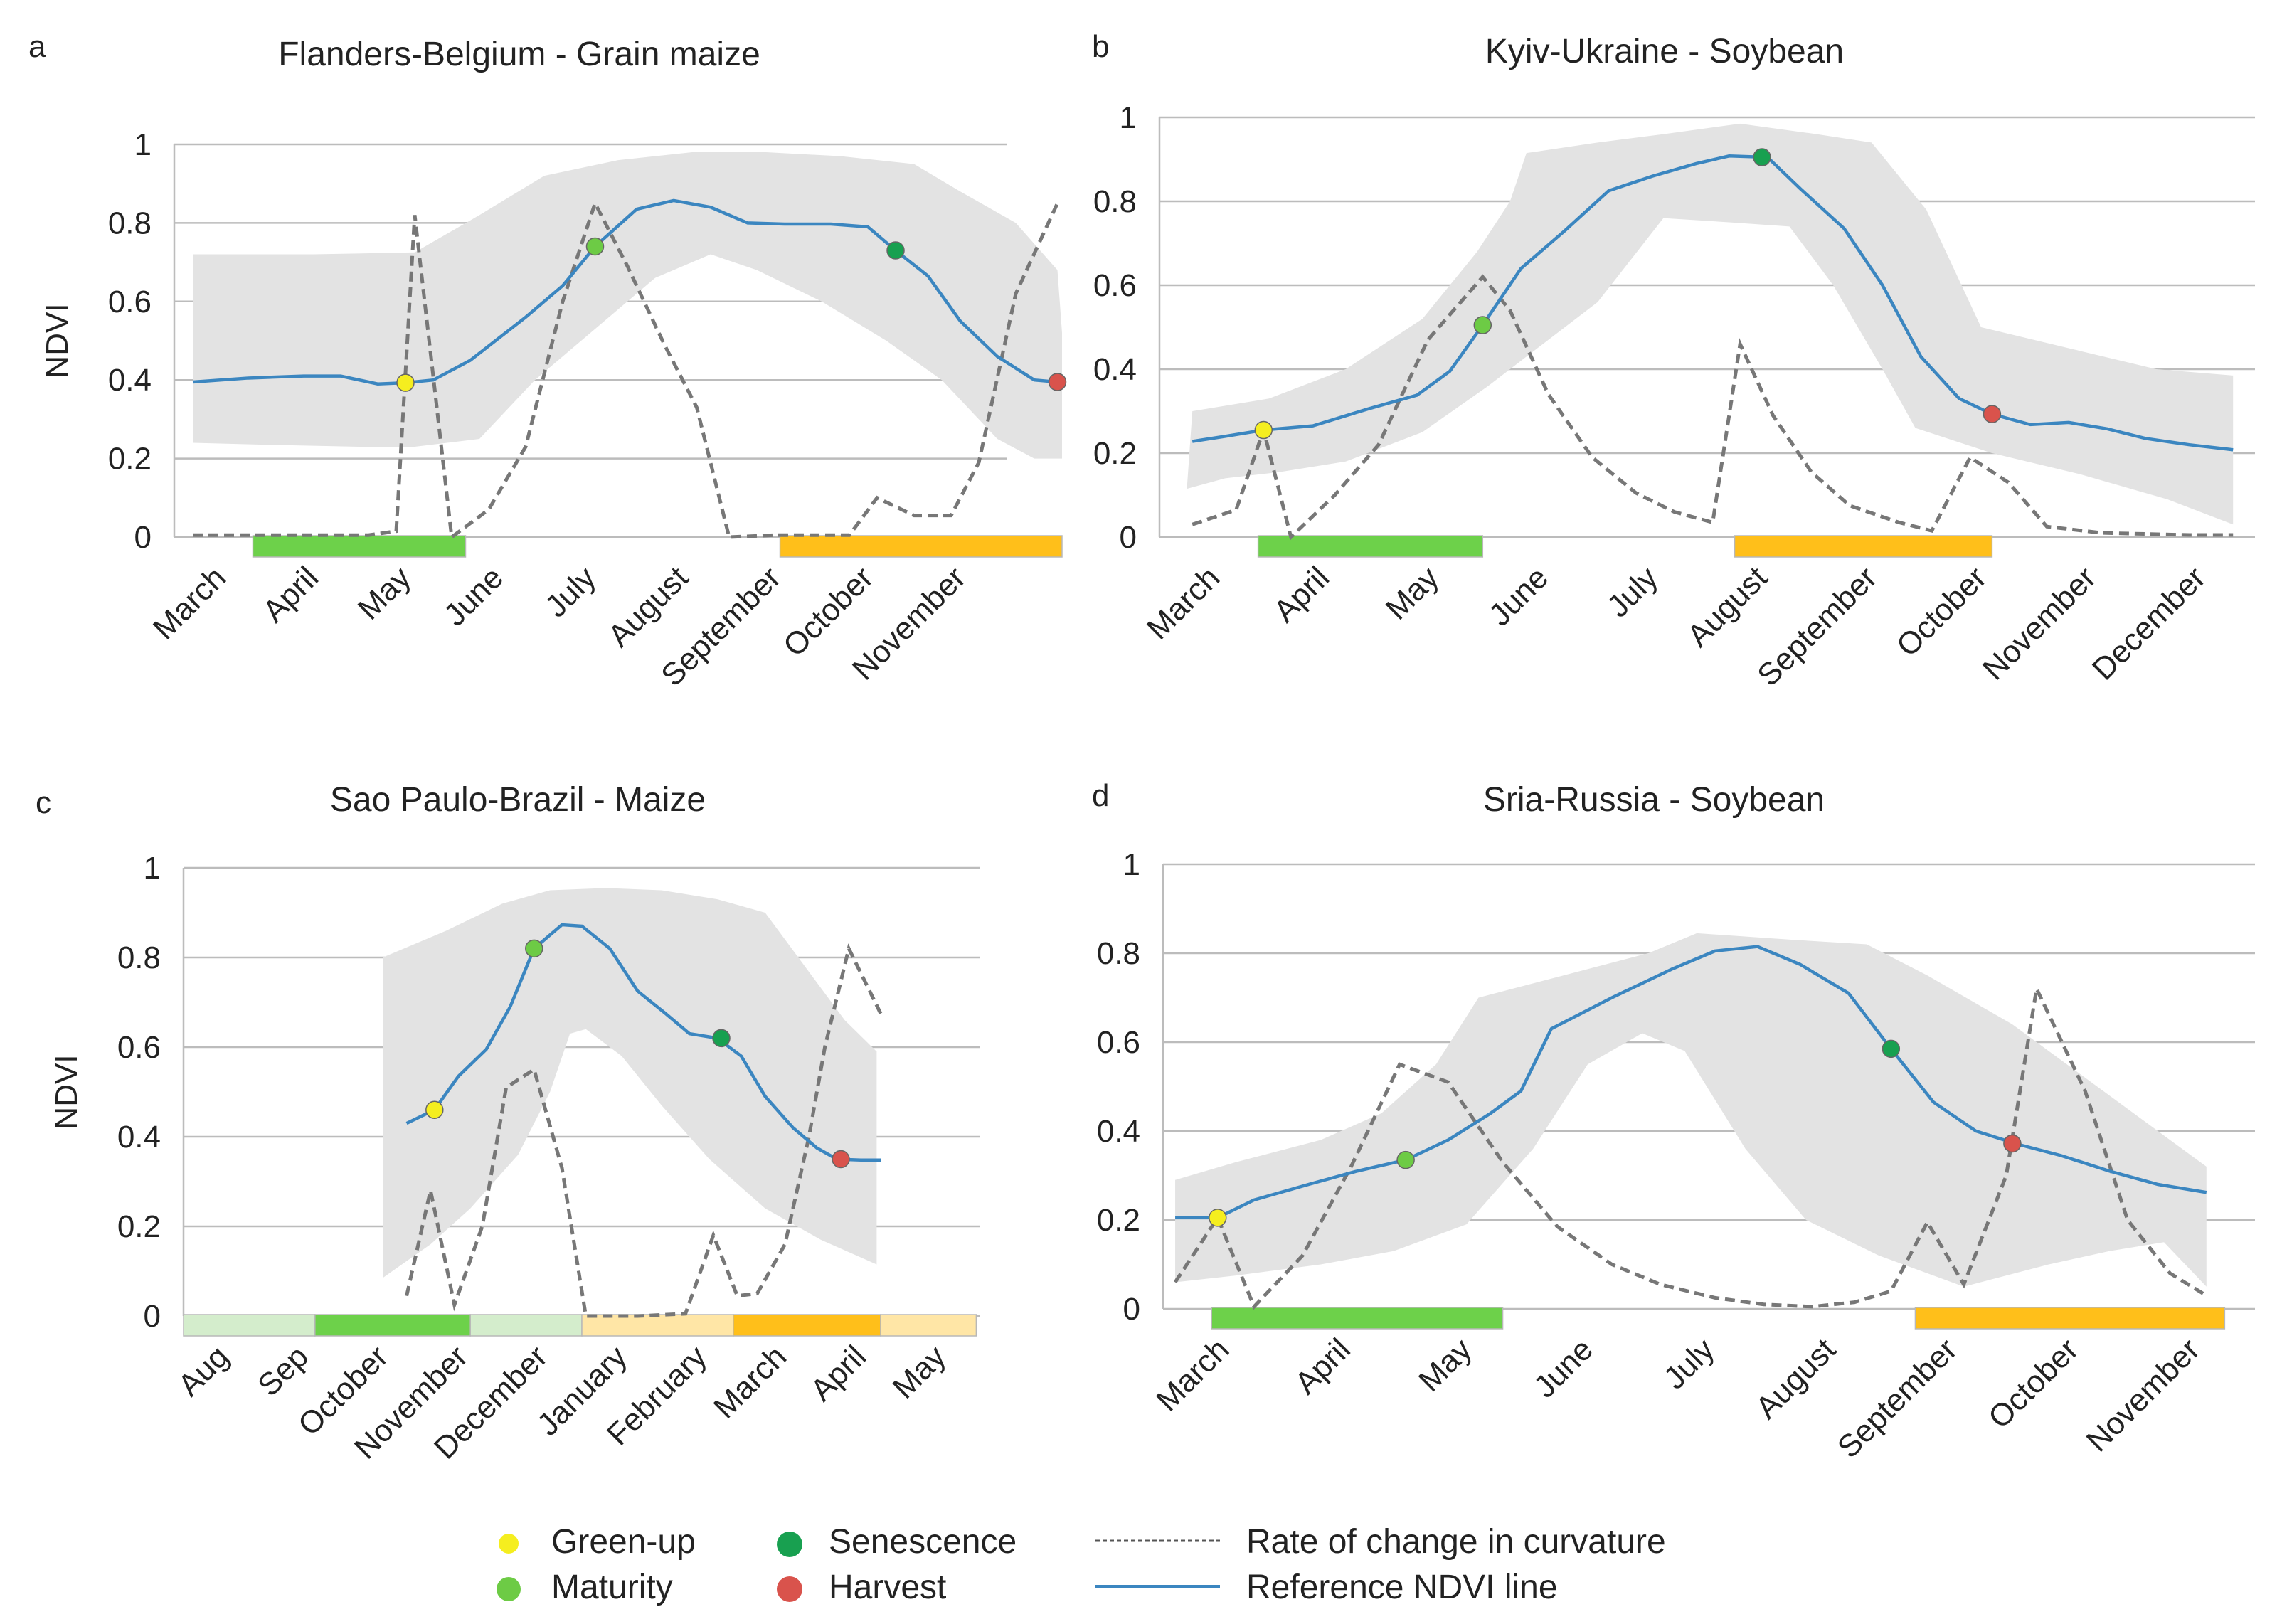 The image size is (2282, 1624). Describe the element at coordinates (519, 54) in the screenshot. I see `panel-title: Flanders-Belgium - Grain maize` at that location.